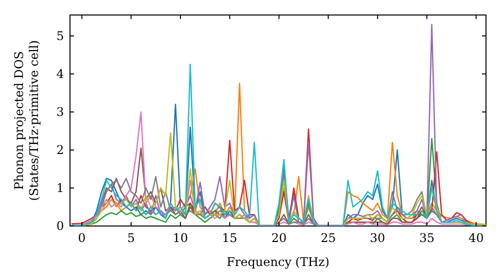 This screenshot has height=280, width=500. I want to click on y-tick-label: 4, so click(60, 73).